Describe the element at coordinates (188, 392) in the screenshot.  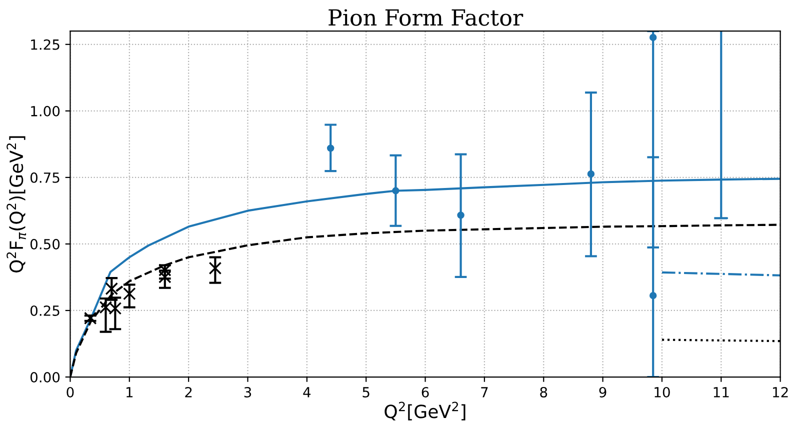
I see `x-tick-label: 2` at that location.